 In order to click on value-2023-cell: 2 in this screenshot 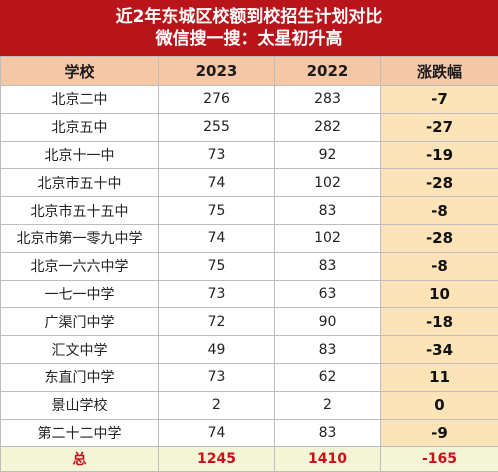, I will do `click(217, 405)`.